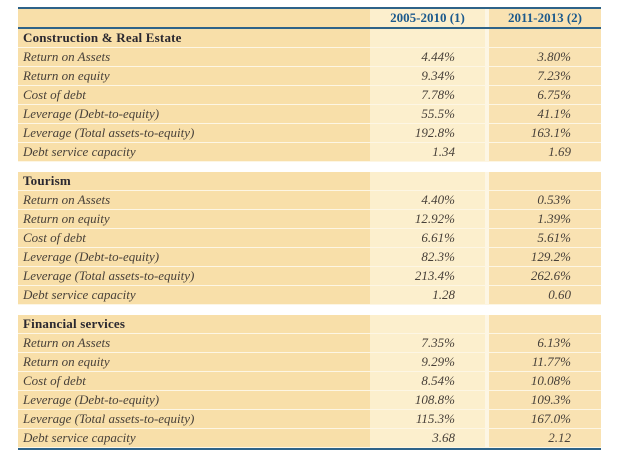  I want to click on value-2011-2013: 41.1%, so click(545, 114).